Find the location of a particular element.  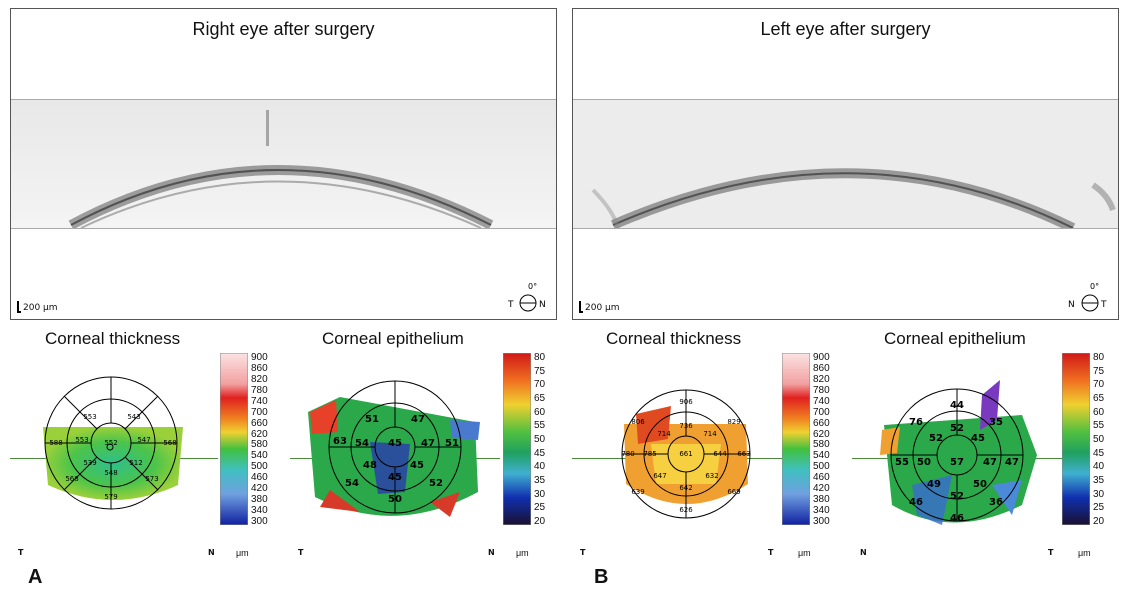

value-label: 552 is located at coordinates (110, 443).